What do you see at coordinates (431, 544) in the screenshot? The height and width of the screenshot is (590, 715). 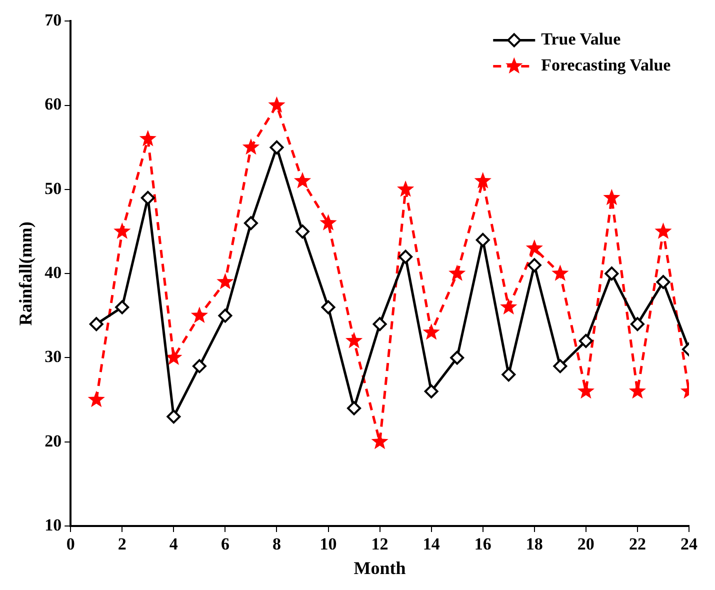 I see `x-tick-label: 14` at bounding box center [431, 544].